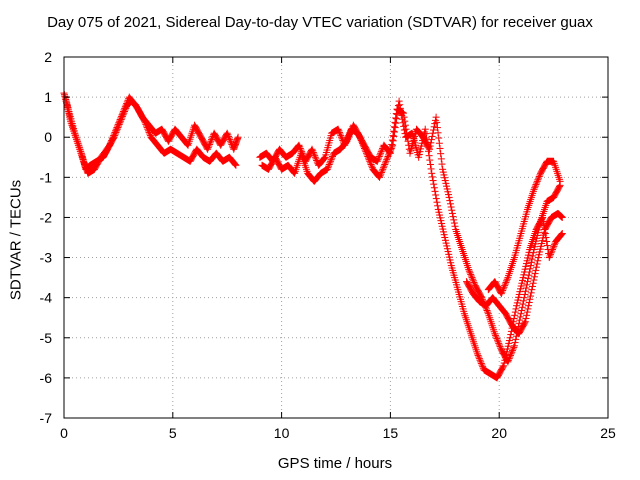  What do you see at coordinates (282, 433) in the screenshot?
I see `x-tick-label: 10` at bounding box center [282, 433].